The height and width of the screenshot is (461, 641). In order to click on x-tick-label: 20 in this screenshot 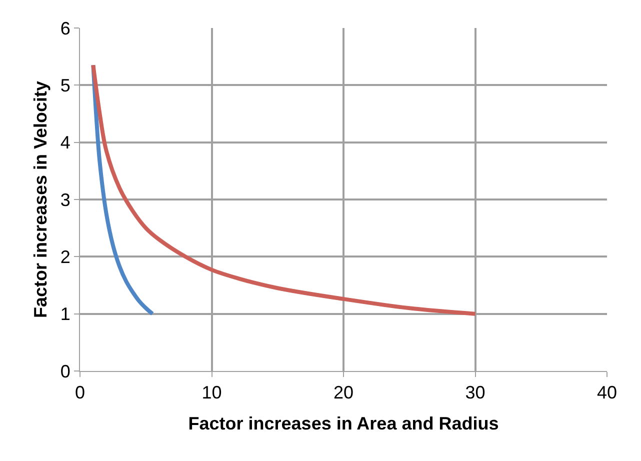, I will do `click(343, 392)`.